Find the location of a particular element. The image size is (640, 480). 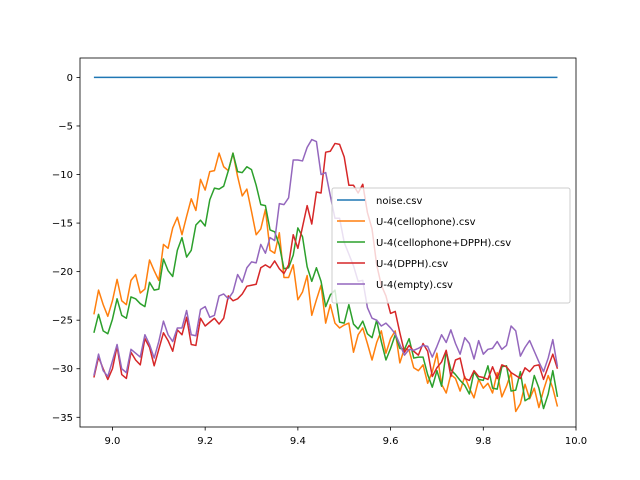

y-tick-label: −5 is located at coordinates (65, 126).